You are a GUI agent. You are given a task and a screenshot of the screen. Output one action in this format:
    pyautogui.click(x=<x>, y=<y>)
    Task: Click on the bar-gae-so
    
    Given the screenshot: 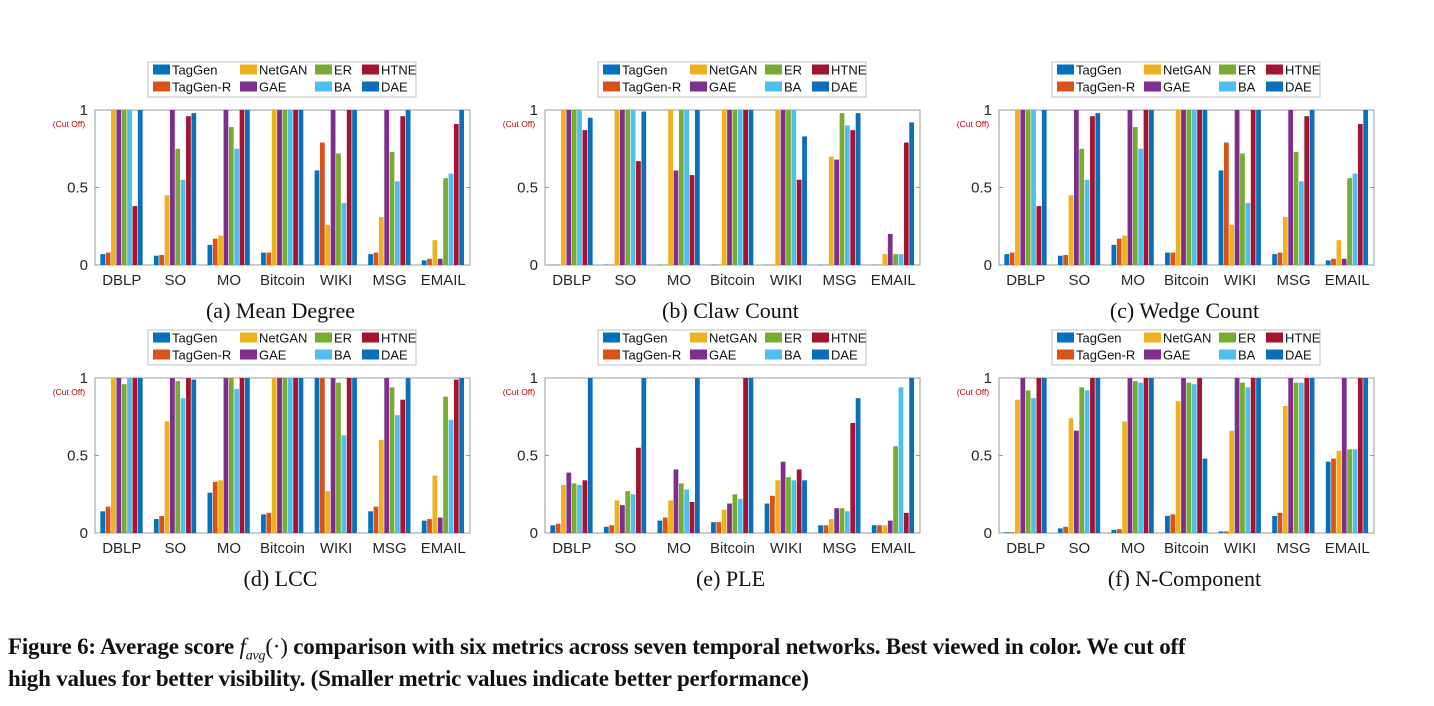 What is the action you would take?
    pyautogui.click(x=622, y=187)
    